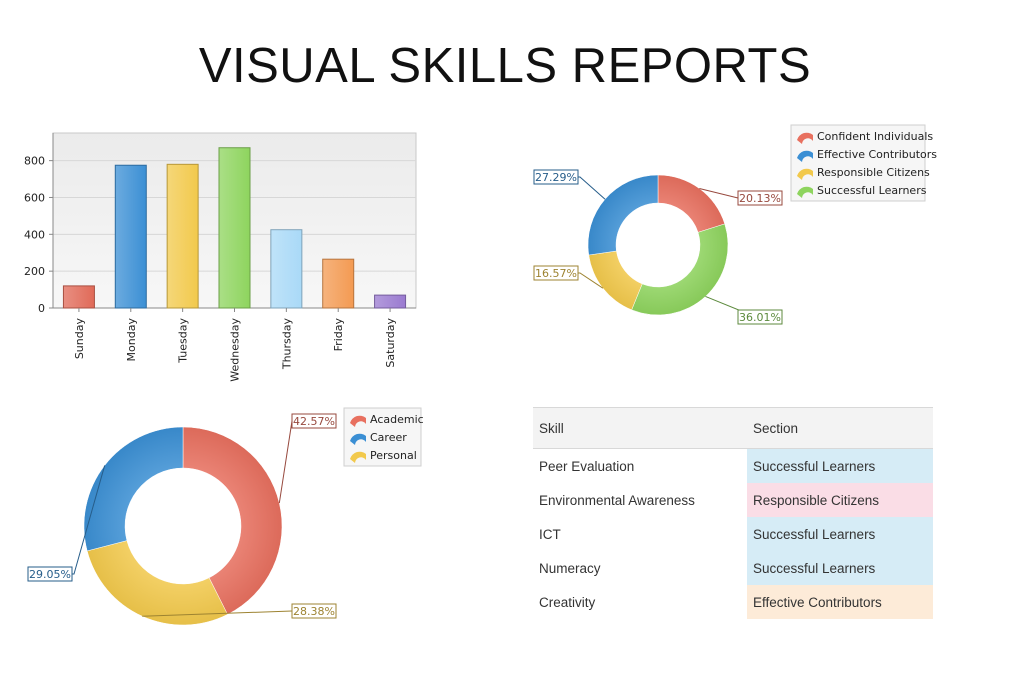  Describe the element at coordinates (390, 343) in the screenshot. I see `x-tick-label: Saturday` at that location.